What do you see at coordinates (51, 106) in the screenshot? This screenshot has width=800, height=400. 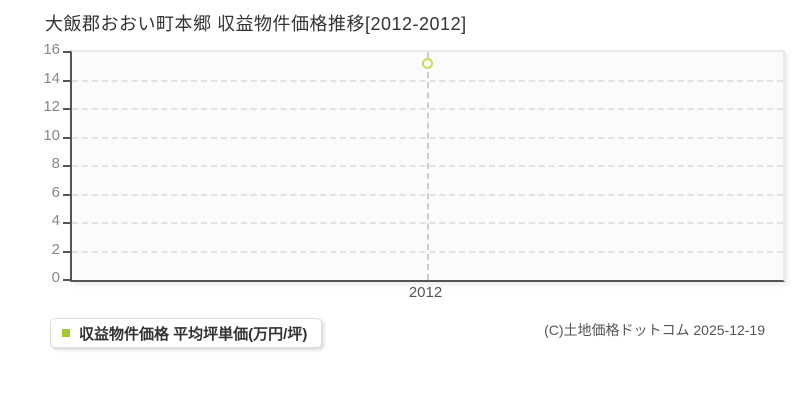 I see `y-tick-label: 12` at bounding box center [51, 106].